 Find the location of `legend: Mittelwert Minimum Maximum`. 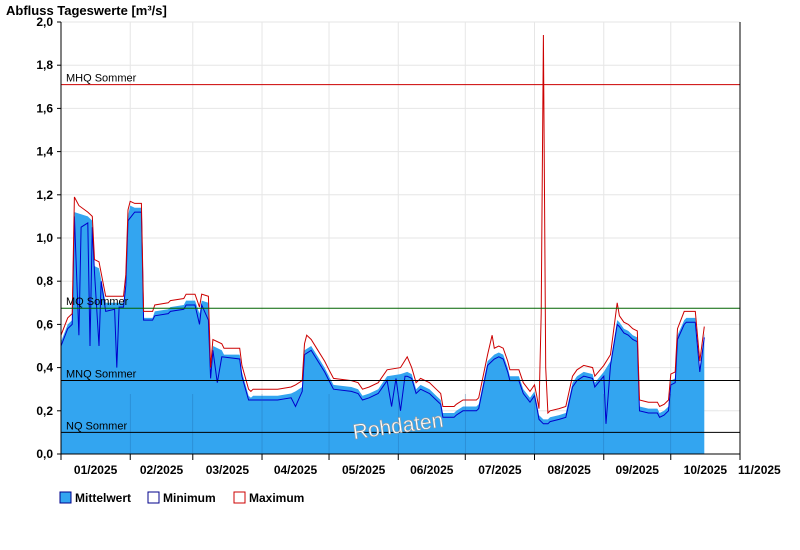

legend: Mittelwert Minimum Maximum is located at coordinates (181, 498).